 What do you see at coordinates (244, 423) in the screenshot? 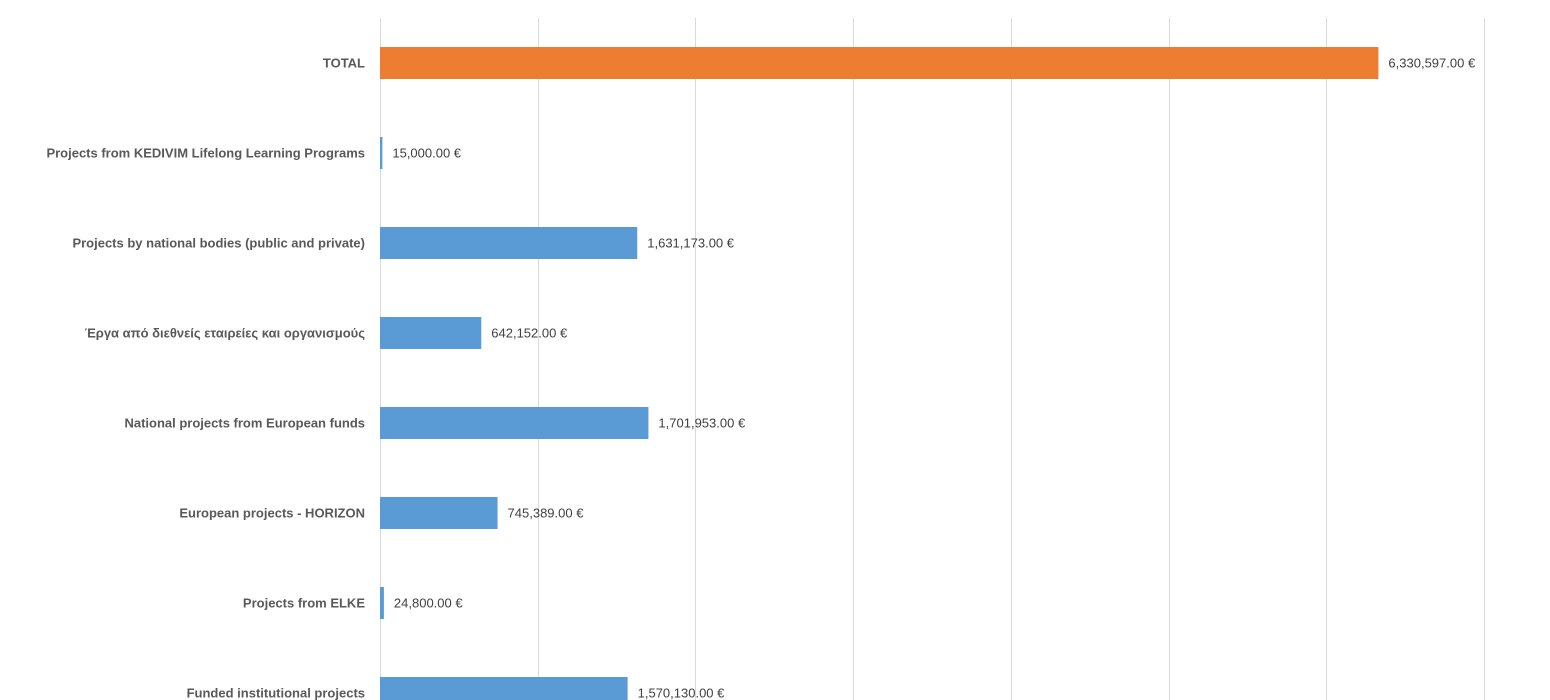
I see `category-label: National projects from European funds` at bounding box center [244, 423].